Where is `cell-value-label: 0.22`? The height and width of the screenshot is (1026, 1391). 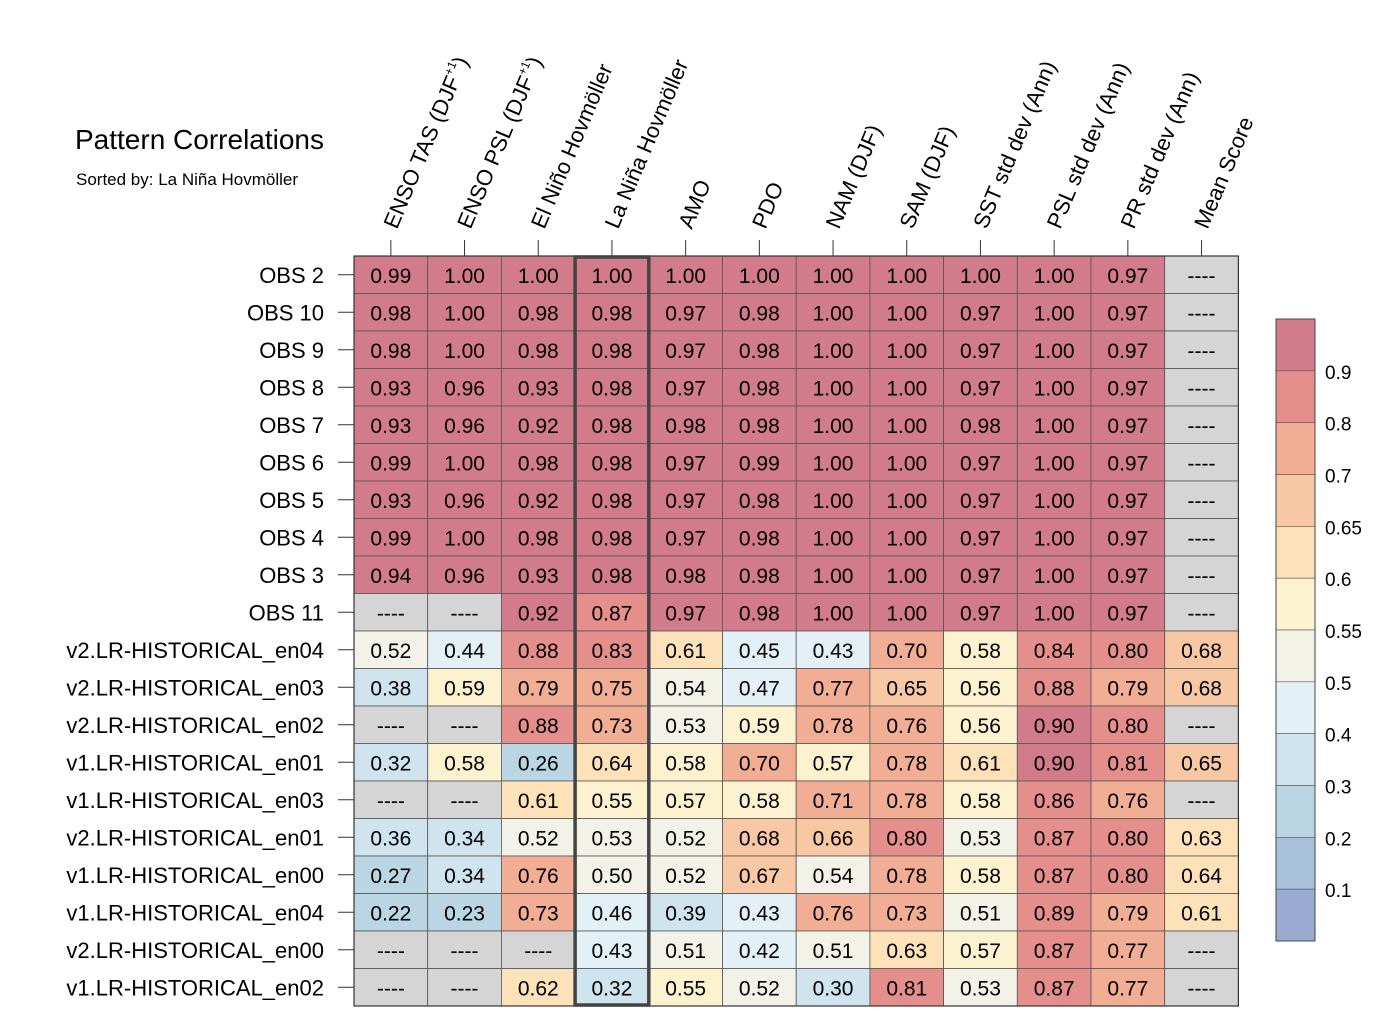 cell-value-label: 0.22 is located at coordinates (390, 913).